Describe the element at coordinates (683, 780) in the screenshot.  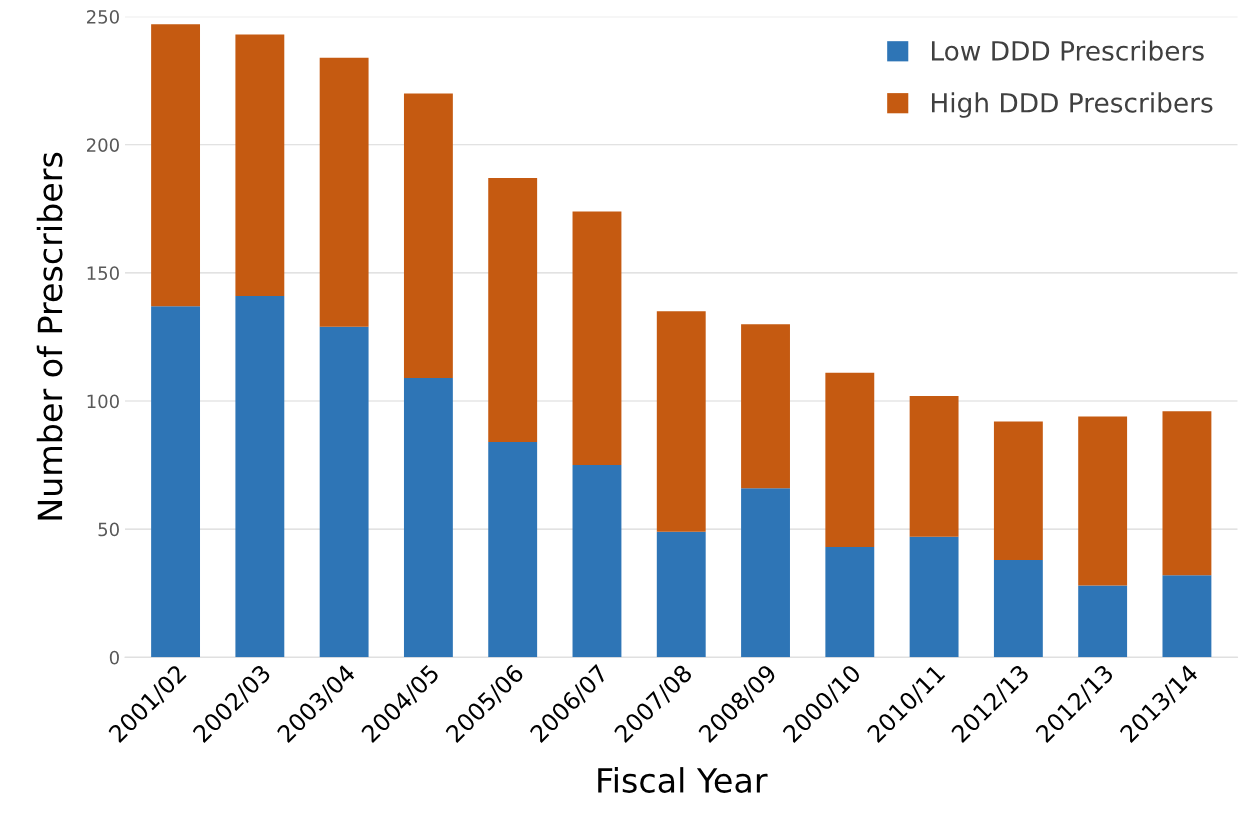
I see `x-axis-title: Fiscal Year` at that location.